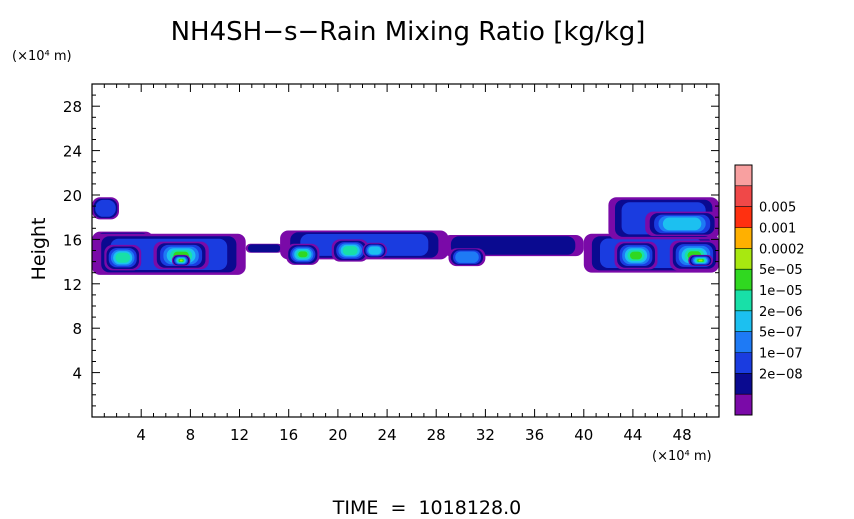 The width and height of the screenshot is (854, 519). Describe the element at coordinates (387, 435) in the screenshot. I see `x-tick-label-24: 24` at that location.